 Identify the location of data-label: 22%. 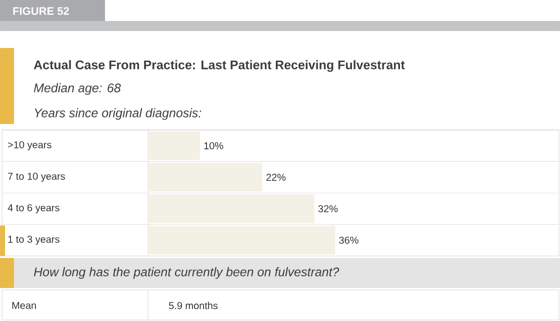
(276, 177).